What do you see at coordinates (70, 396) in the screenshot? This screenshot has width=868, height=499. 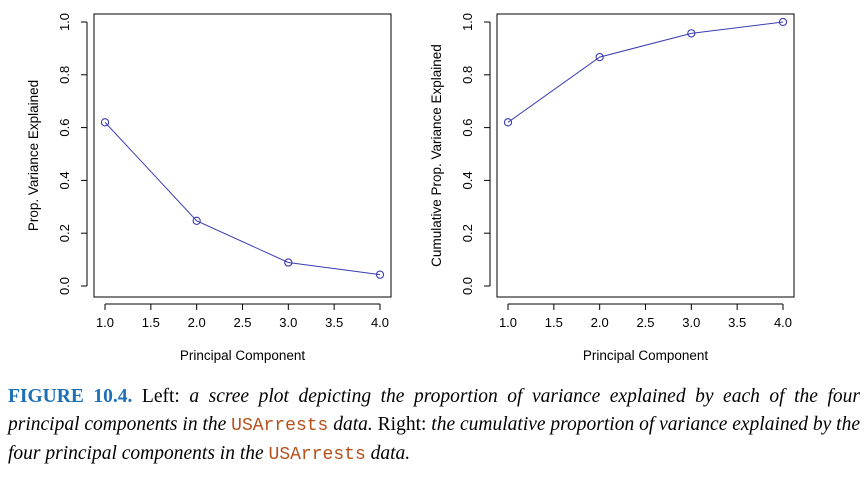 I see `figure-label: FIGURE 10.4.` at bounding box center [70, 396].